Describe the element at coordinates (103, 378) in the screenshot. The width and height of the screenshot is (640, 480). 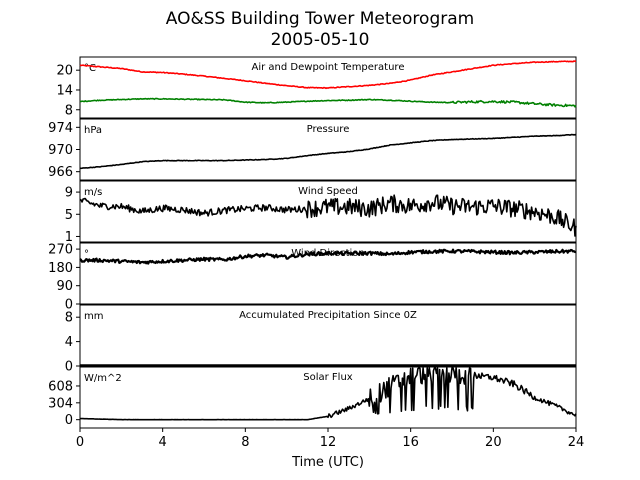
I see `panel-unit-6: W/m^2` at that location.